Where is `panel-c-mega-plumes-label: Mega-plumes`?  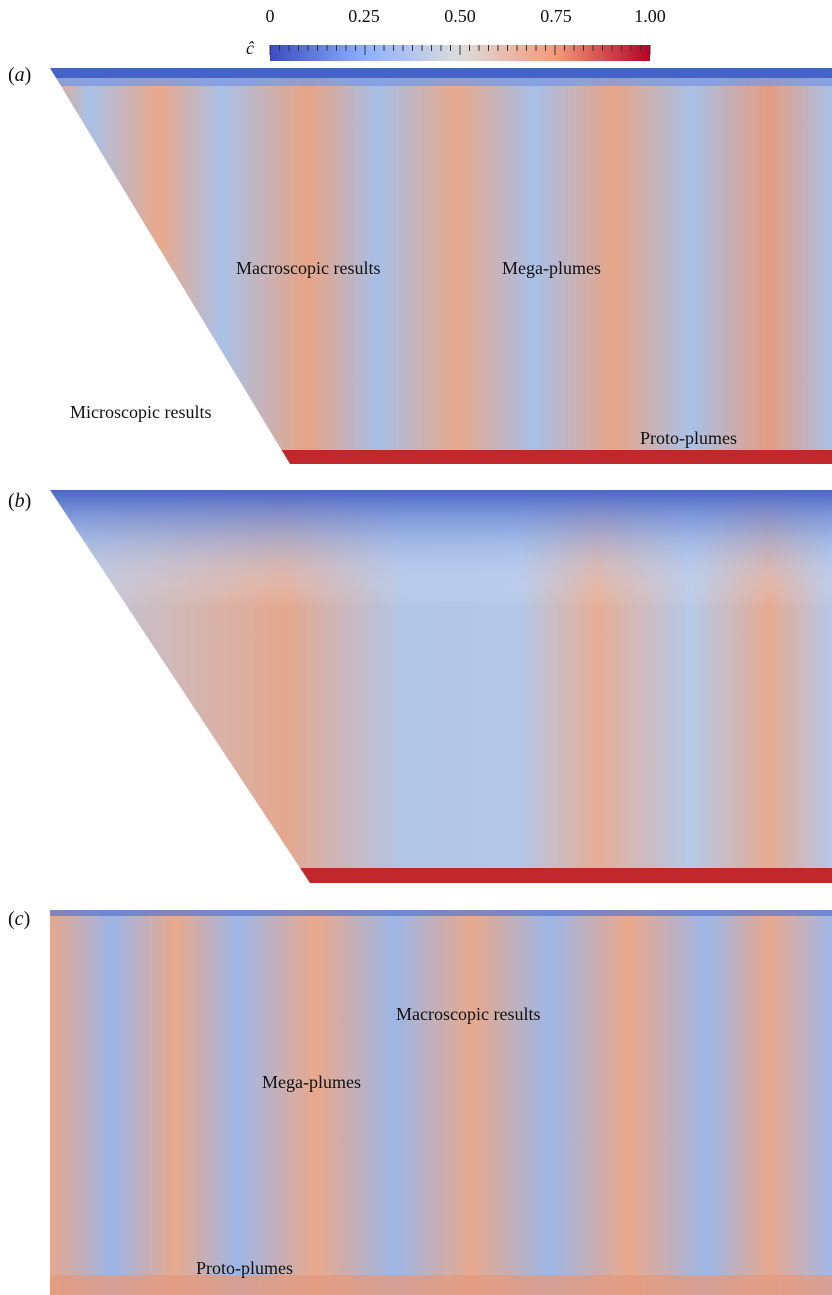 panel-c-mega-plumes-label: Mega-plumes is located at coordinates (311, 1082).